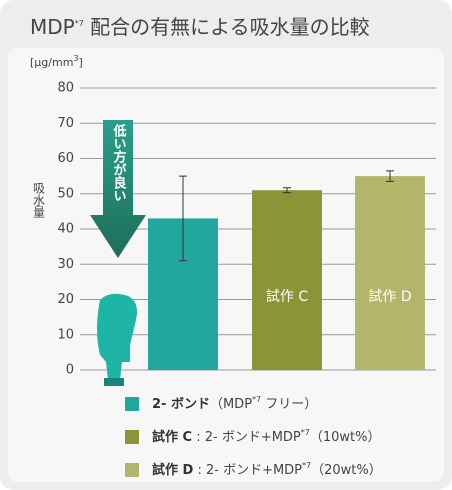  What do you see at coordinates (81, 62) in the screenshot?
I see `text-part: ]` at bounding box center [81, 62].